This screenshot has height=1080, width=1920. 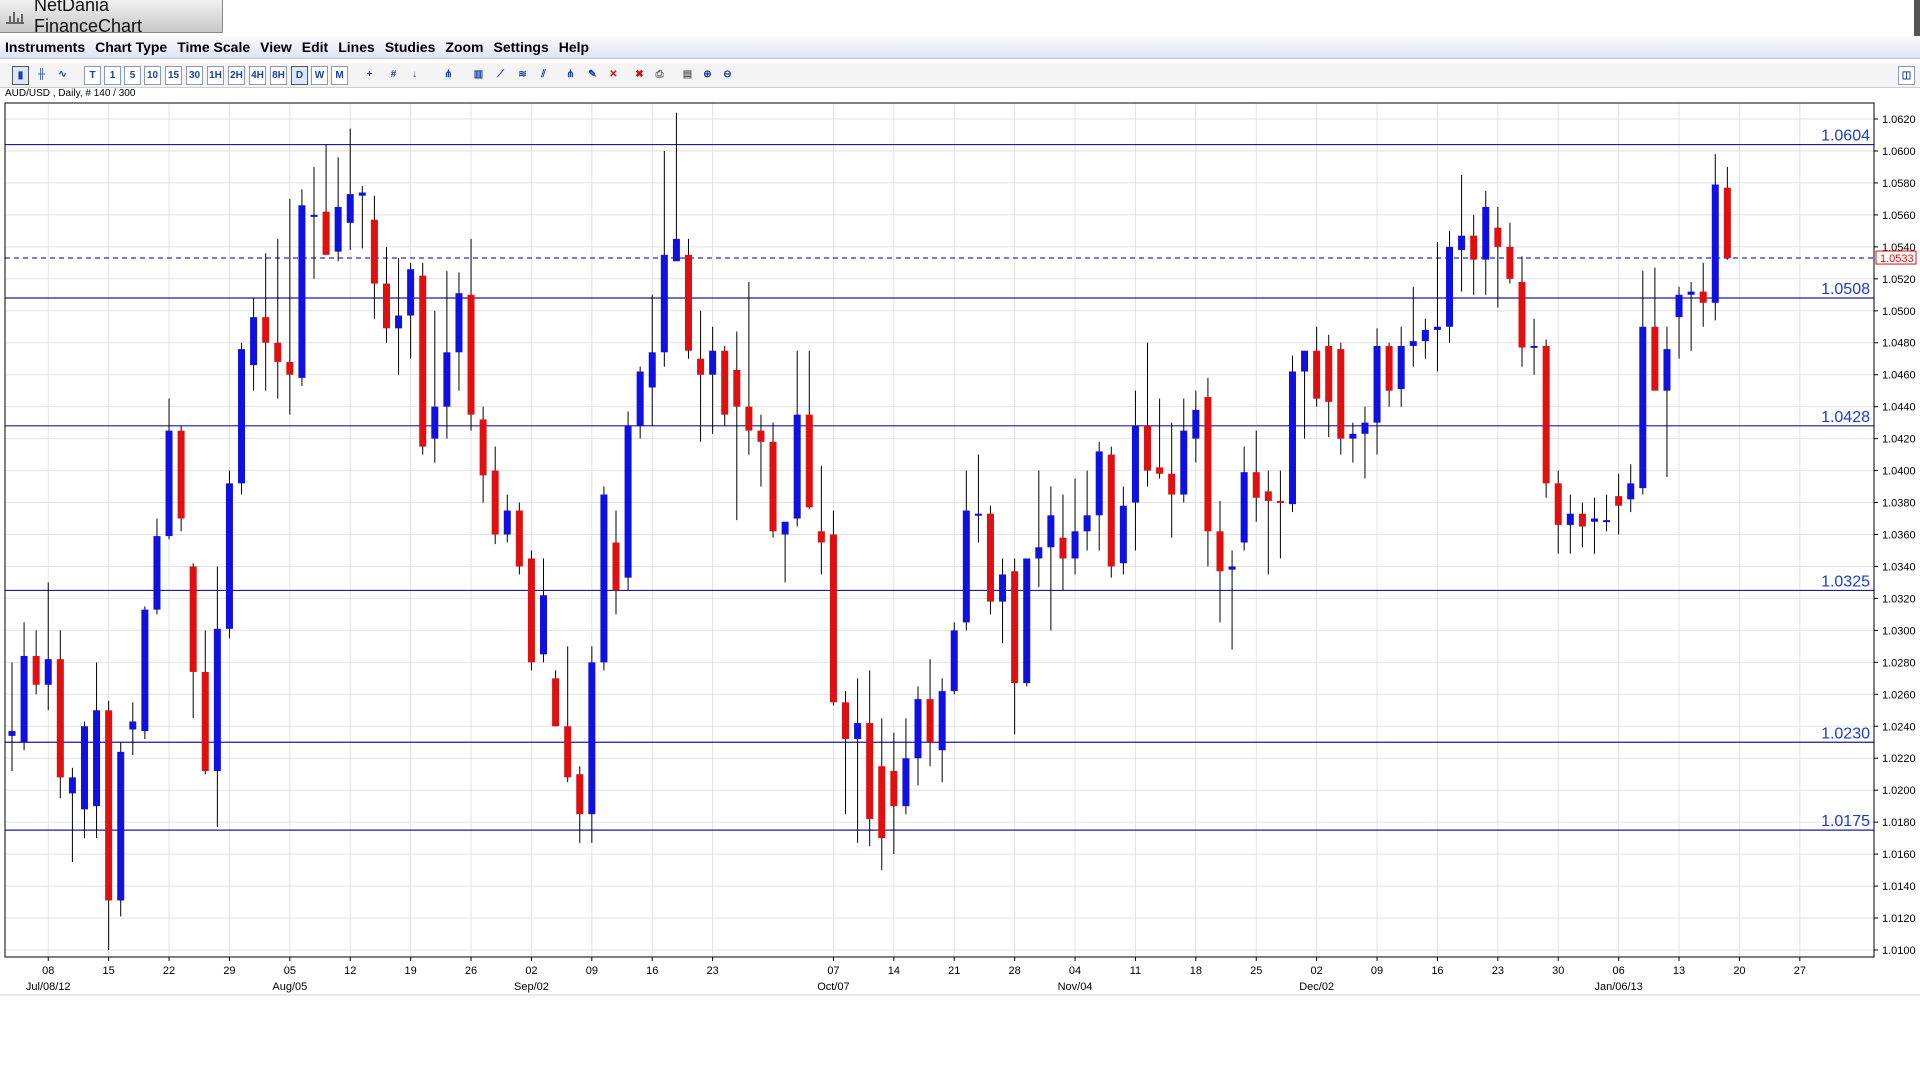 What do you see at coordinates (278, 75) in the screenshot?
I see `interval-8h-button: 8H` at bounding box center [278, 75].